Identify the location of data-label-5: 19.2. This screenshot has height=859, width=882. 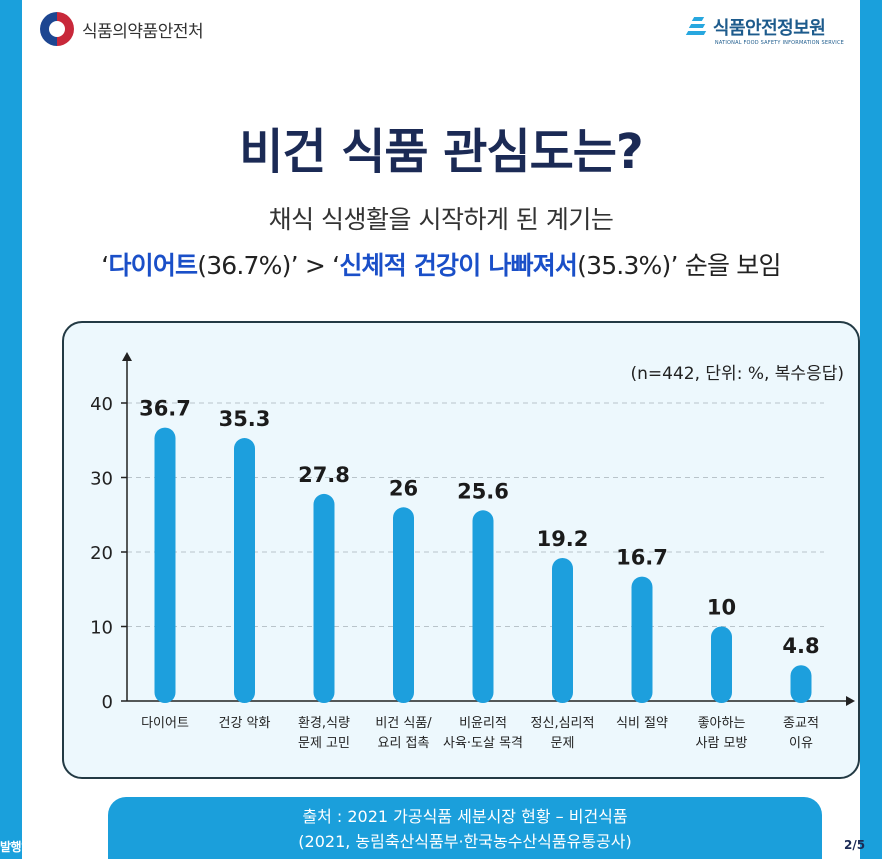
(563, 539).